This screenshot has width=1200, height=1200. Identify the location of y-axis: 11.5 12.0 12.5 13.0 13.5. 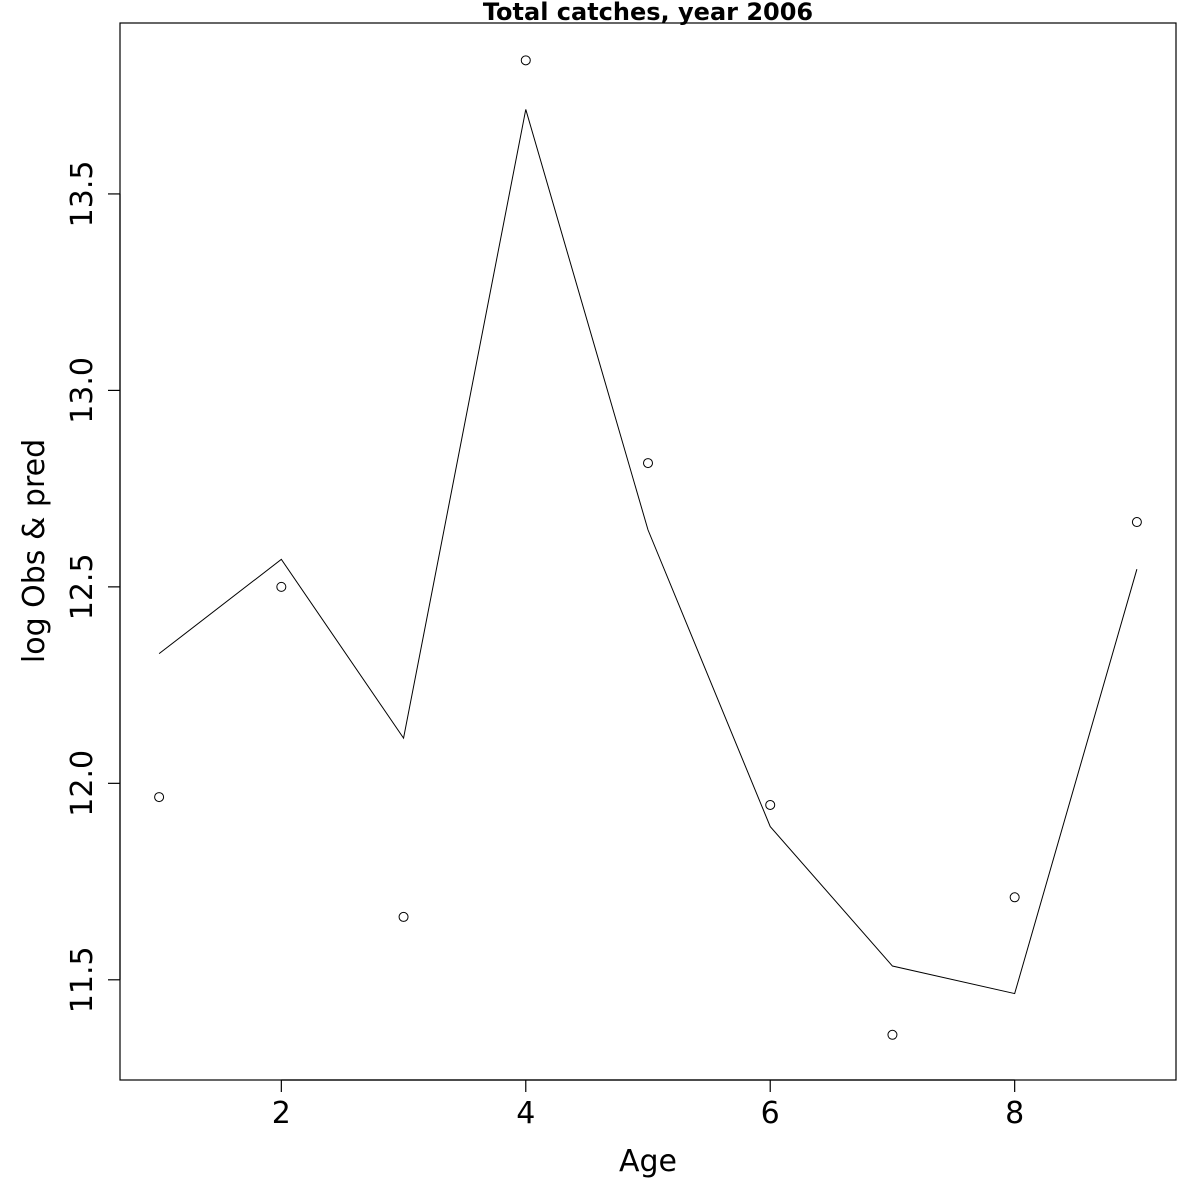
(93, 587).